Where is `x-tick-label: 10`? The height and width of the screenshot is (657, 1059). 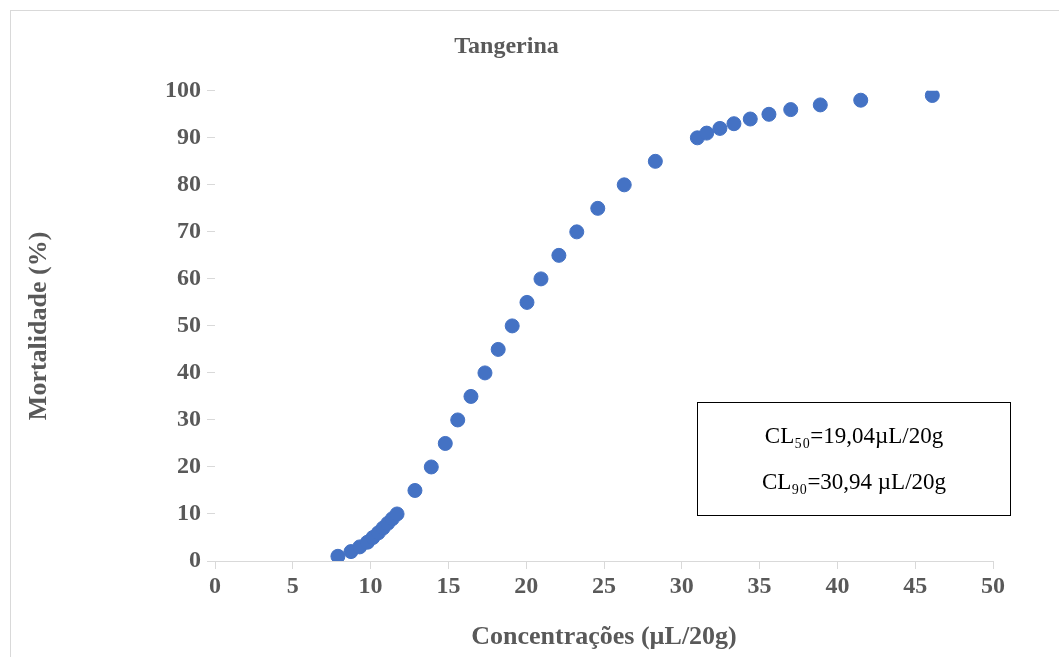 x-tick-label: 10 is located at coordinates (370, 584).